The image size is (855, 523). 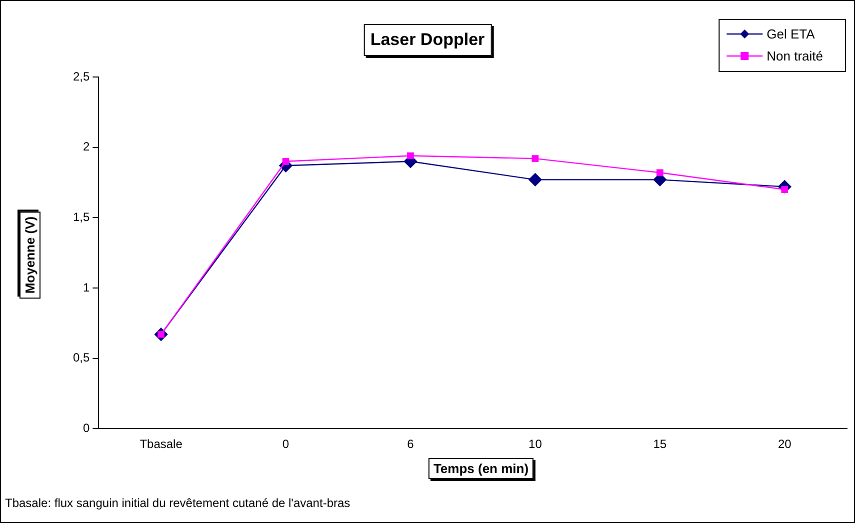 What do you see at coordinates (427, 40) in the screenshot?
I see `chart-title: Laser Doppler` at bounding box center [427, 40].